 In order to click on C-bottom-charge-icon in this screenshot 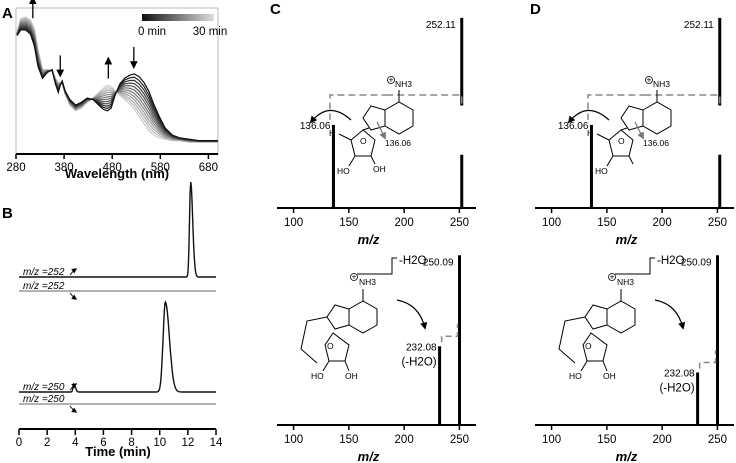, I will do `click(354, 277)`.